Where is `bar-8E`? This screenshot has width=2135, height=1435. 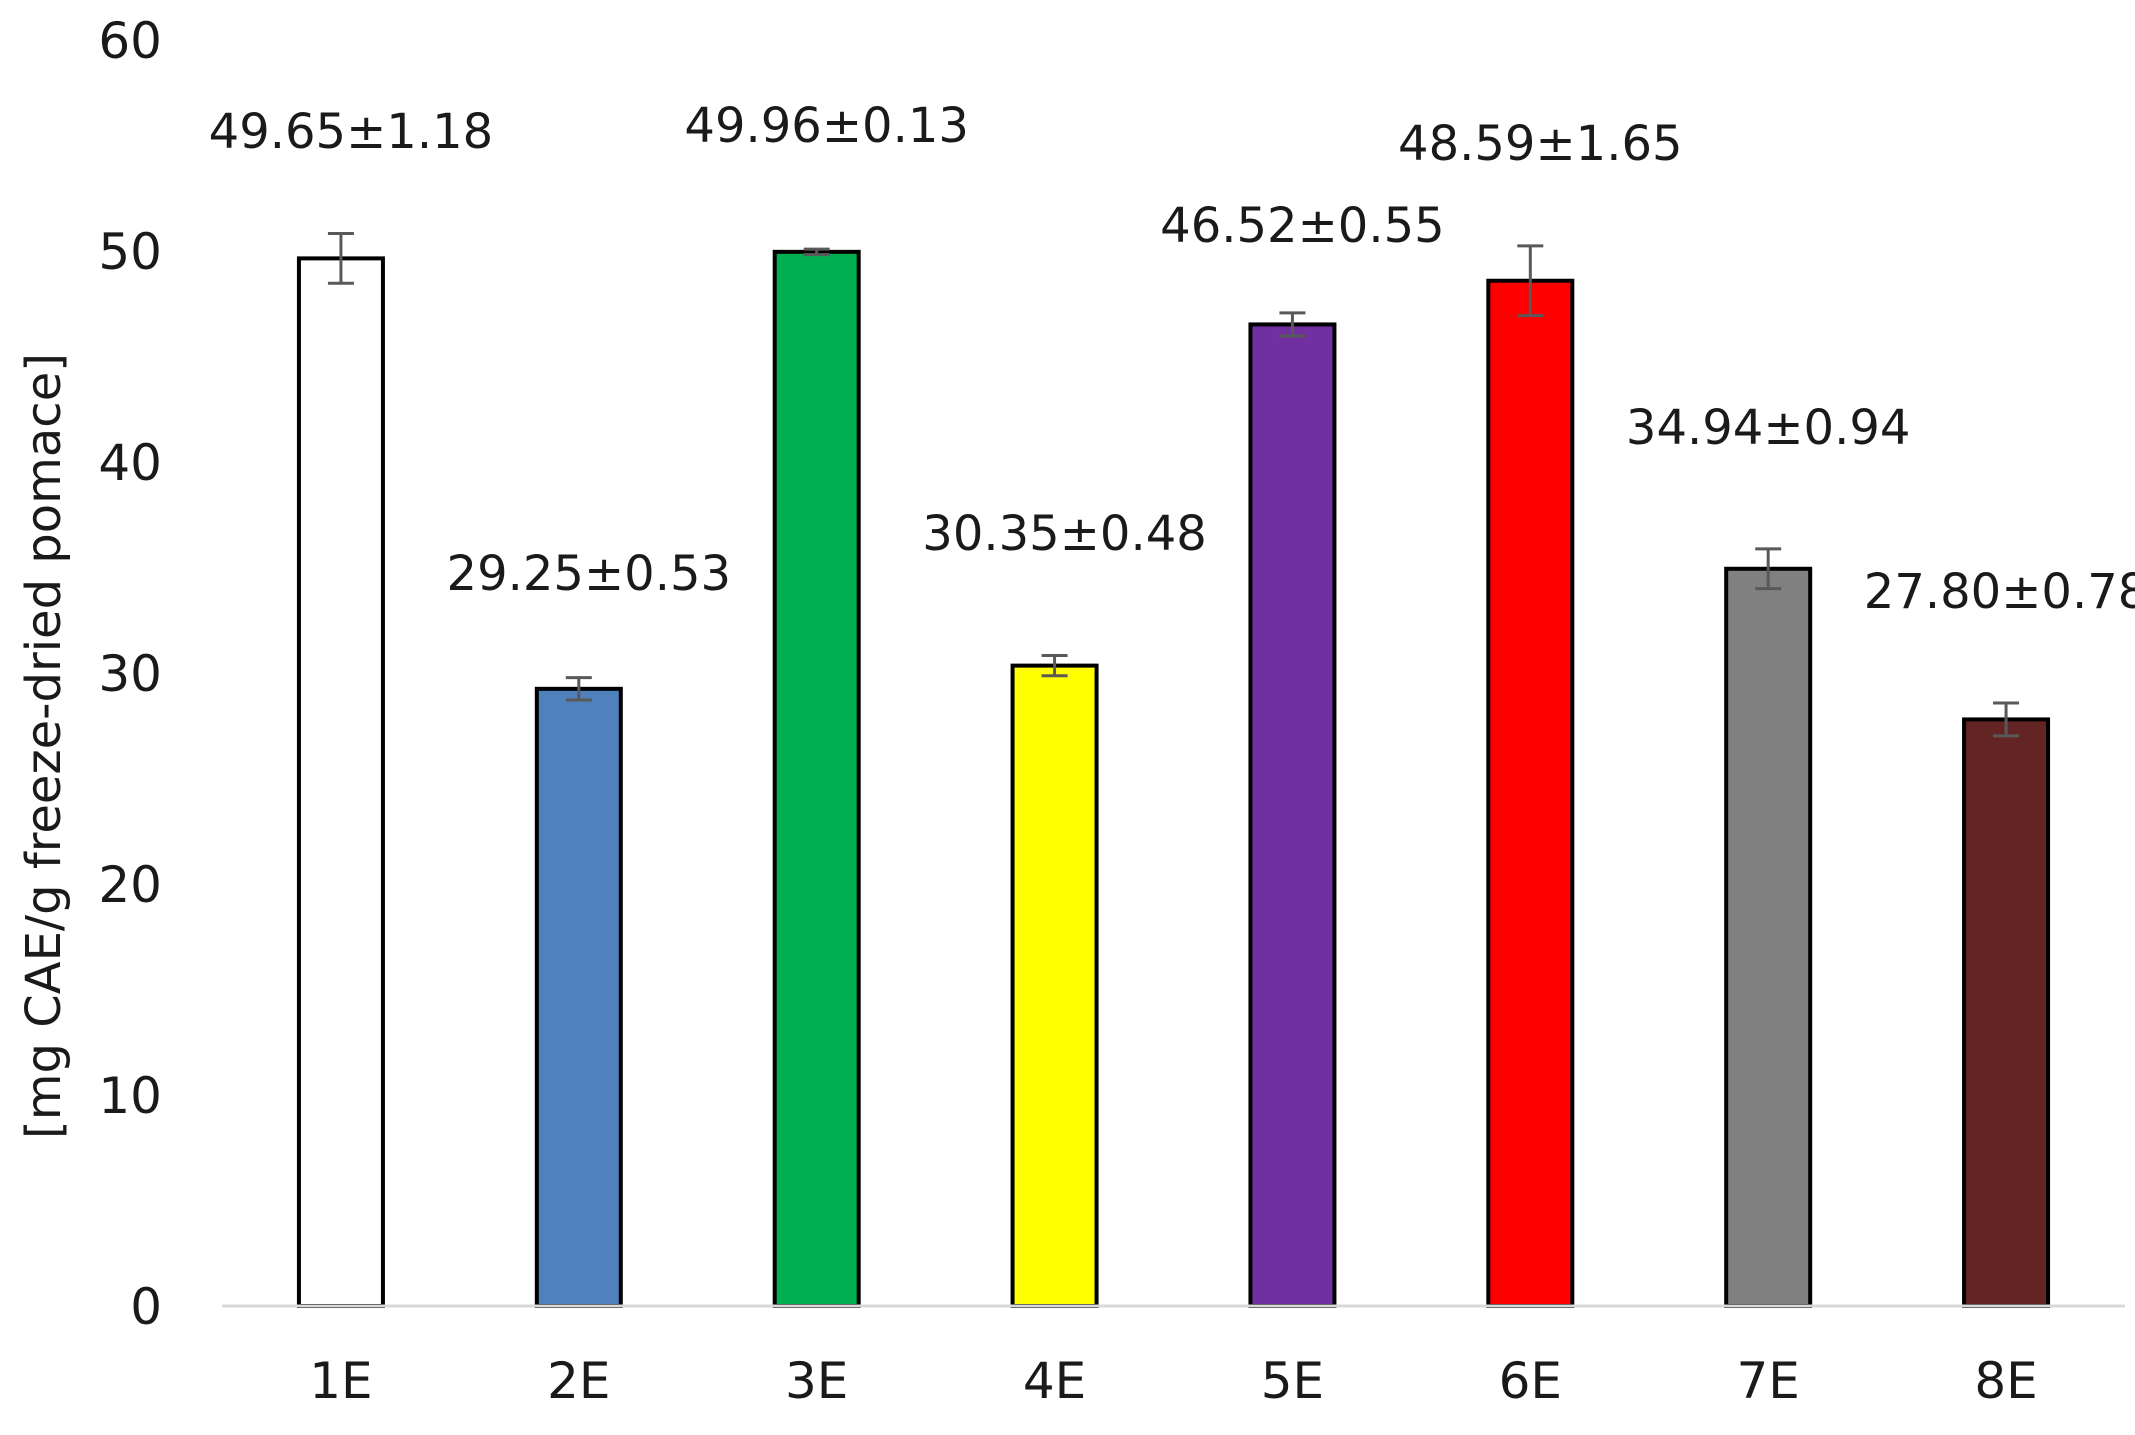 bar-8E is located at coordinates (2006, 1012).